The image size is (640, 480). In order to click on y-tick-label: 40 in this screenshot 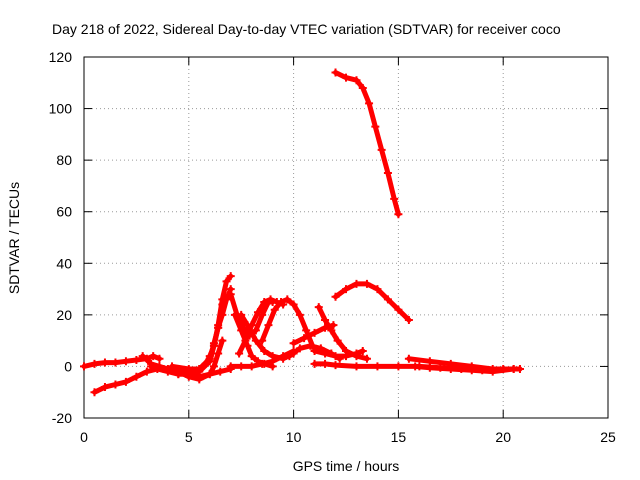, I will do `click(64, 263)`.